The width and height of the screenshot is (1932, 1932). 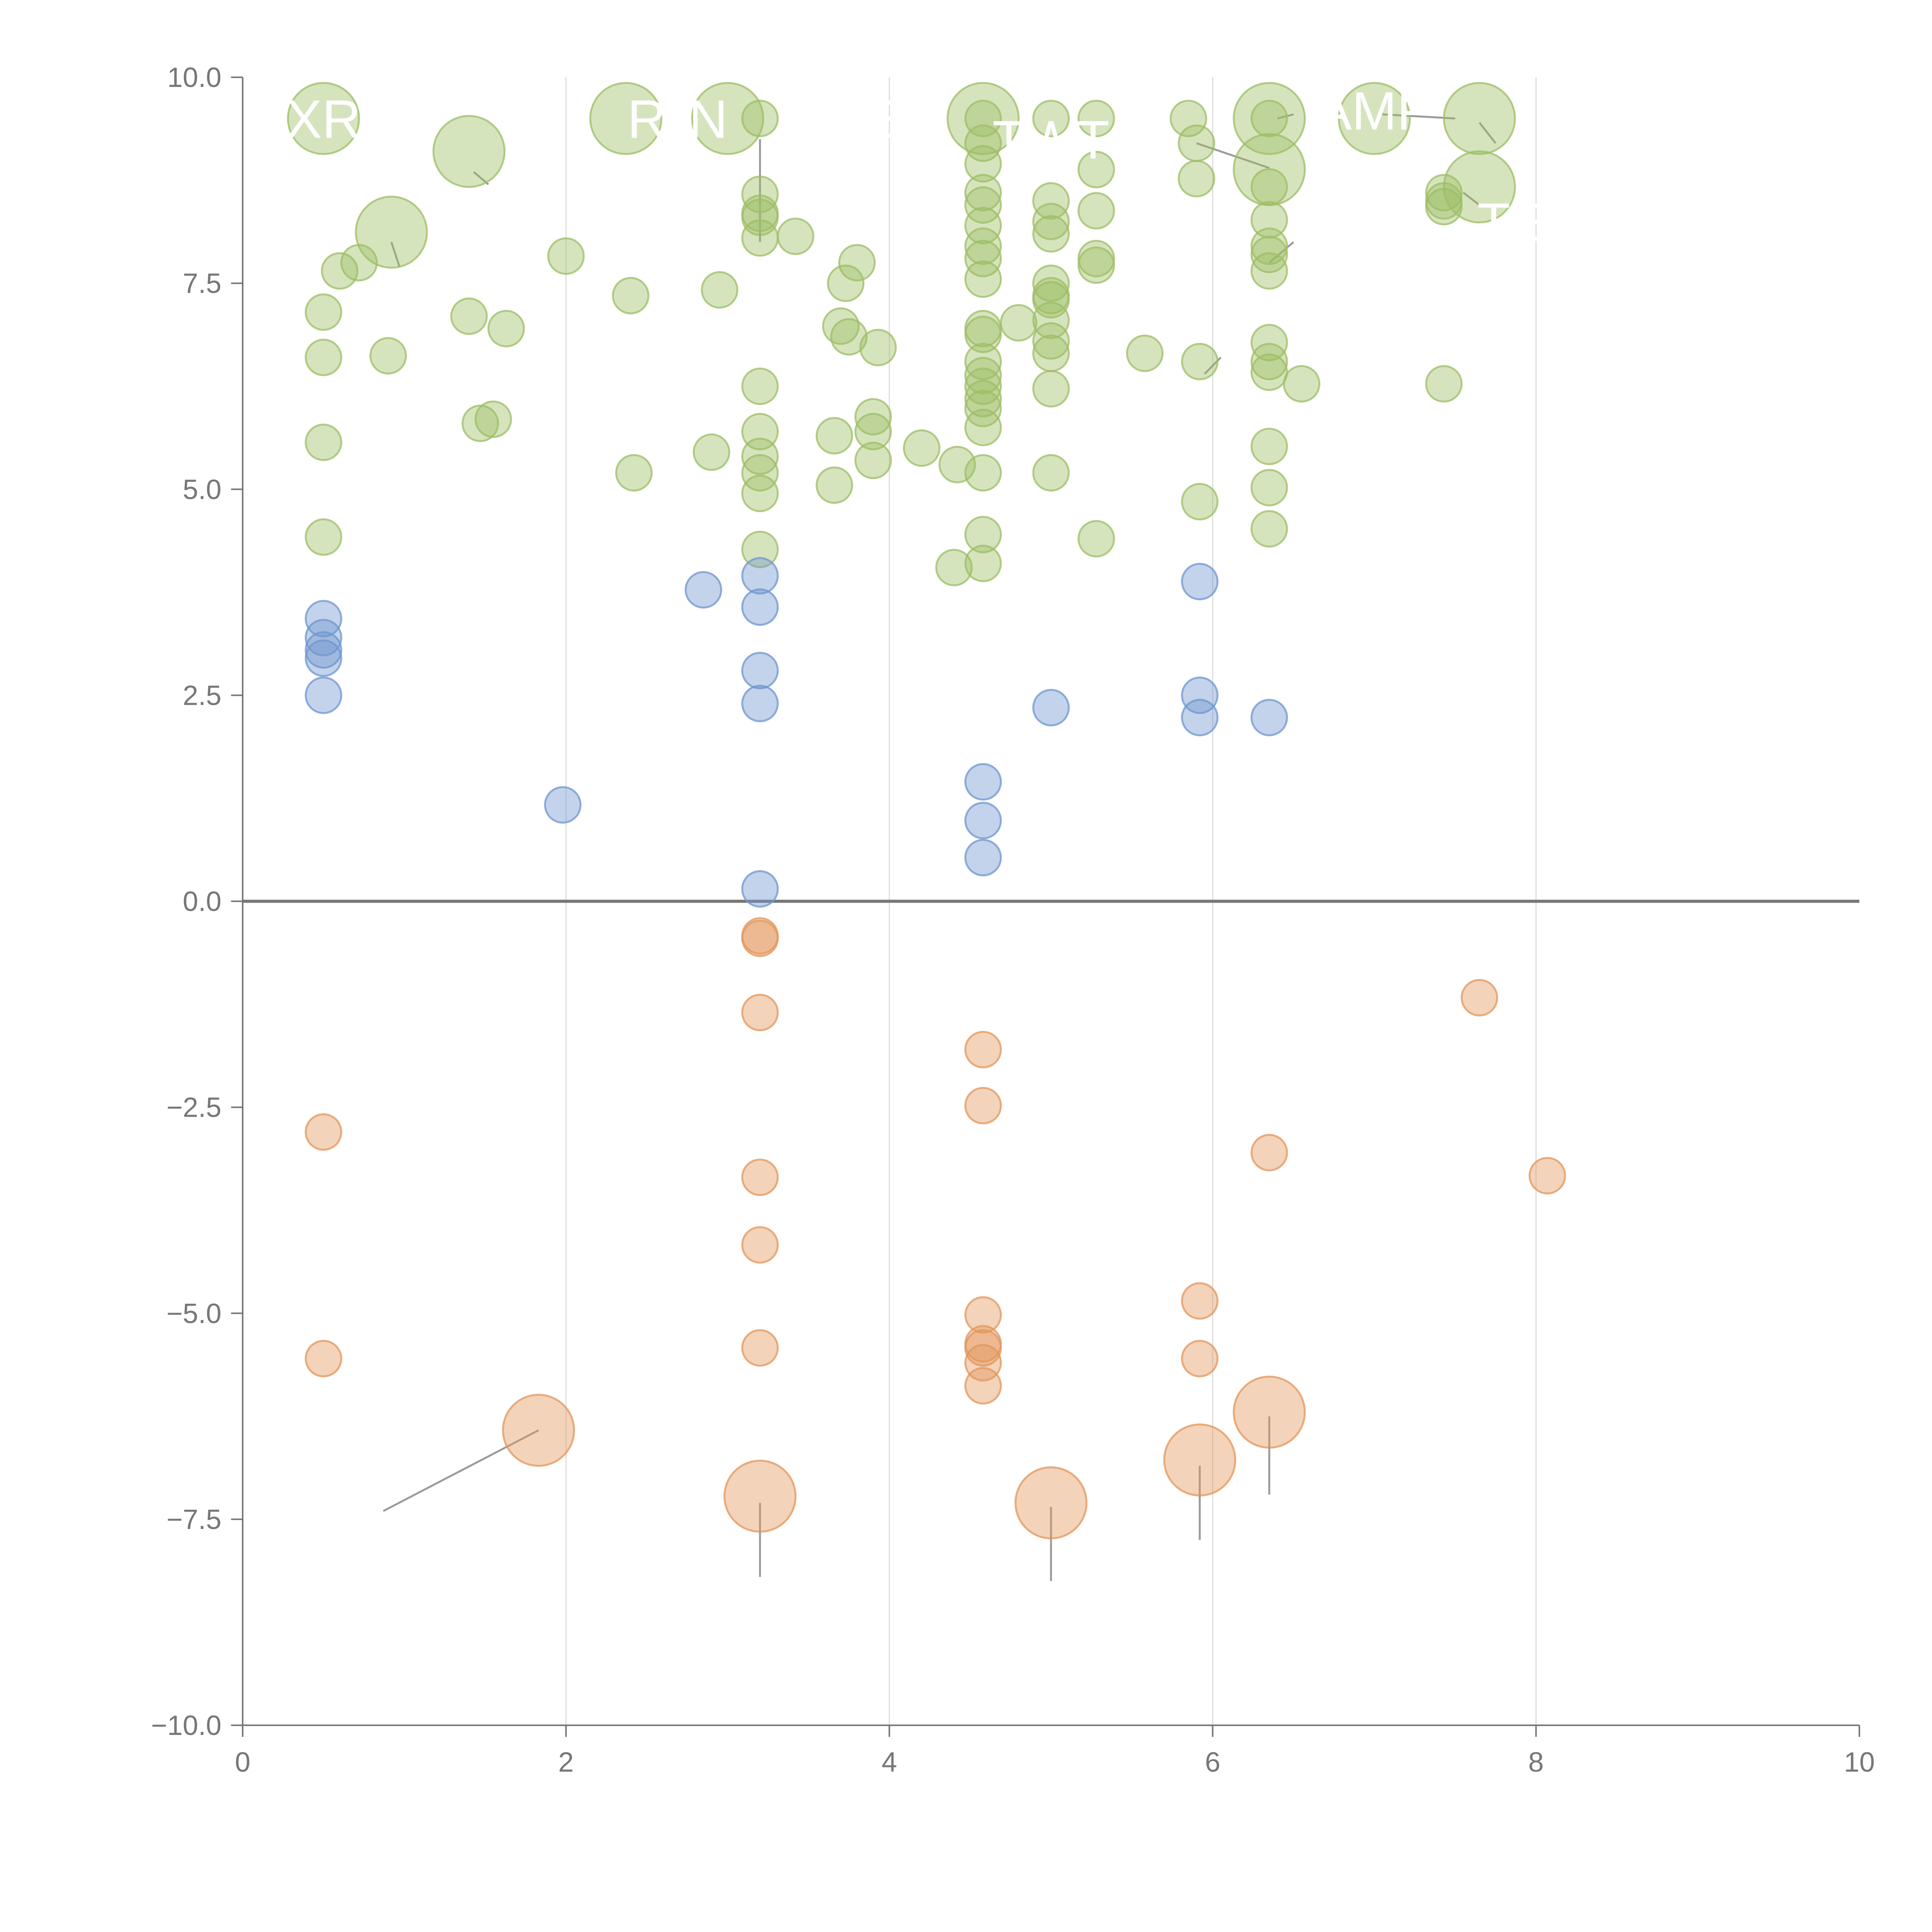 What do you see at coordinates (889, 120) in the screenshot?
I see `bubble-label: E` at bounding box center [889, 120].